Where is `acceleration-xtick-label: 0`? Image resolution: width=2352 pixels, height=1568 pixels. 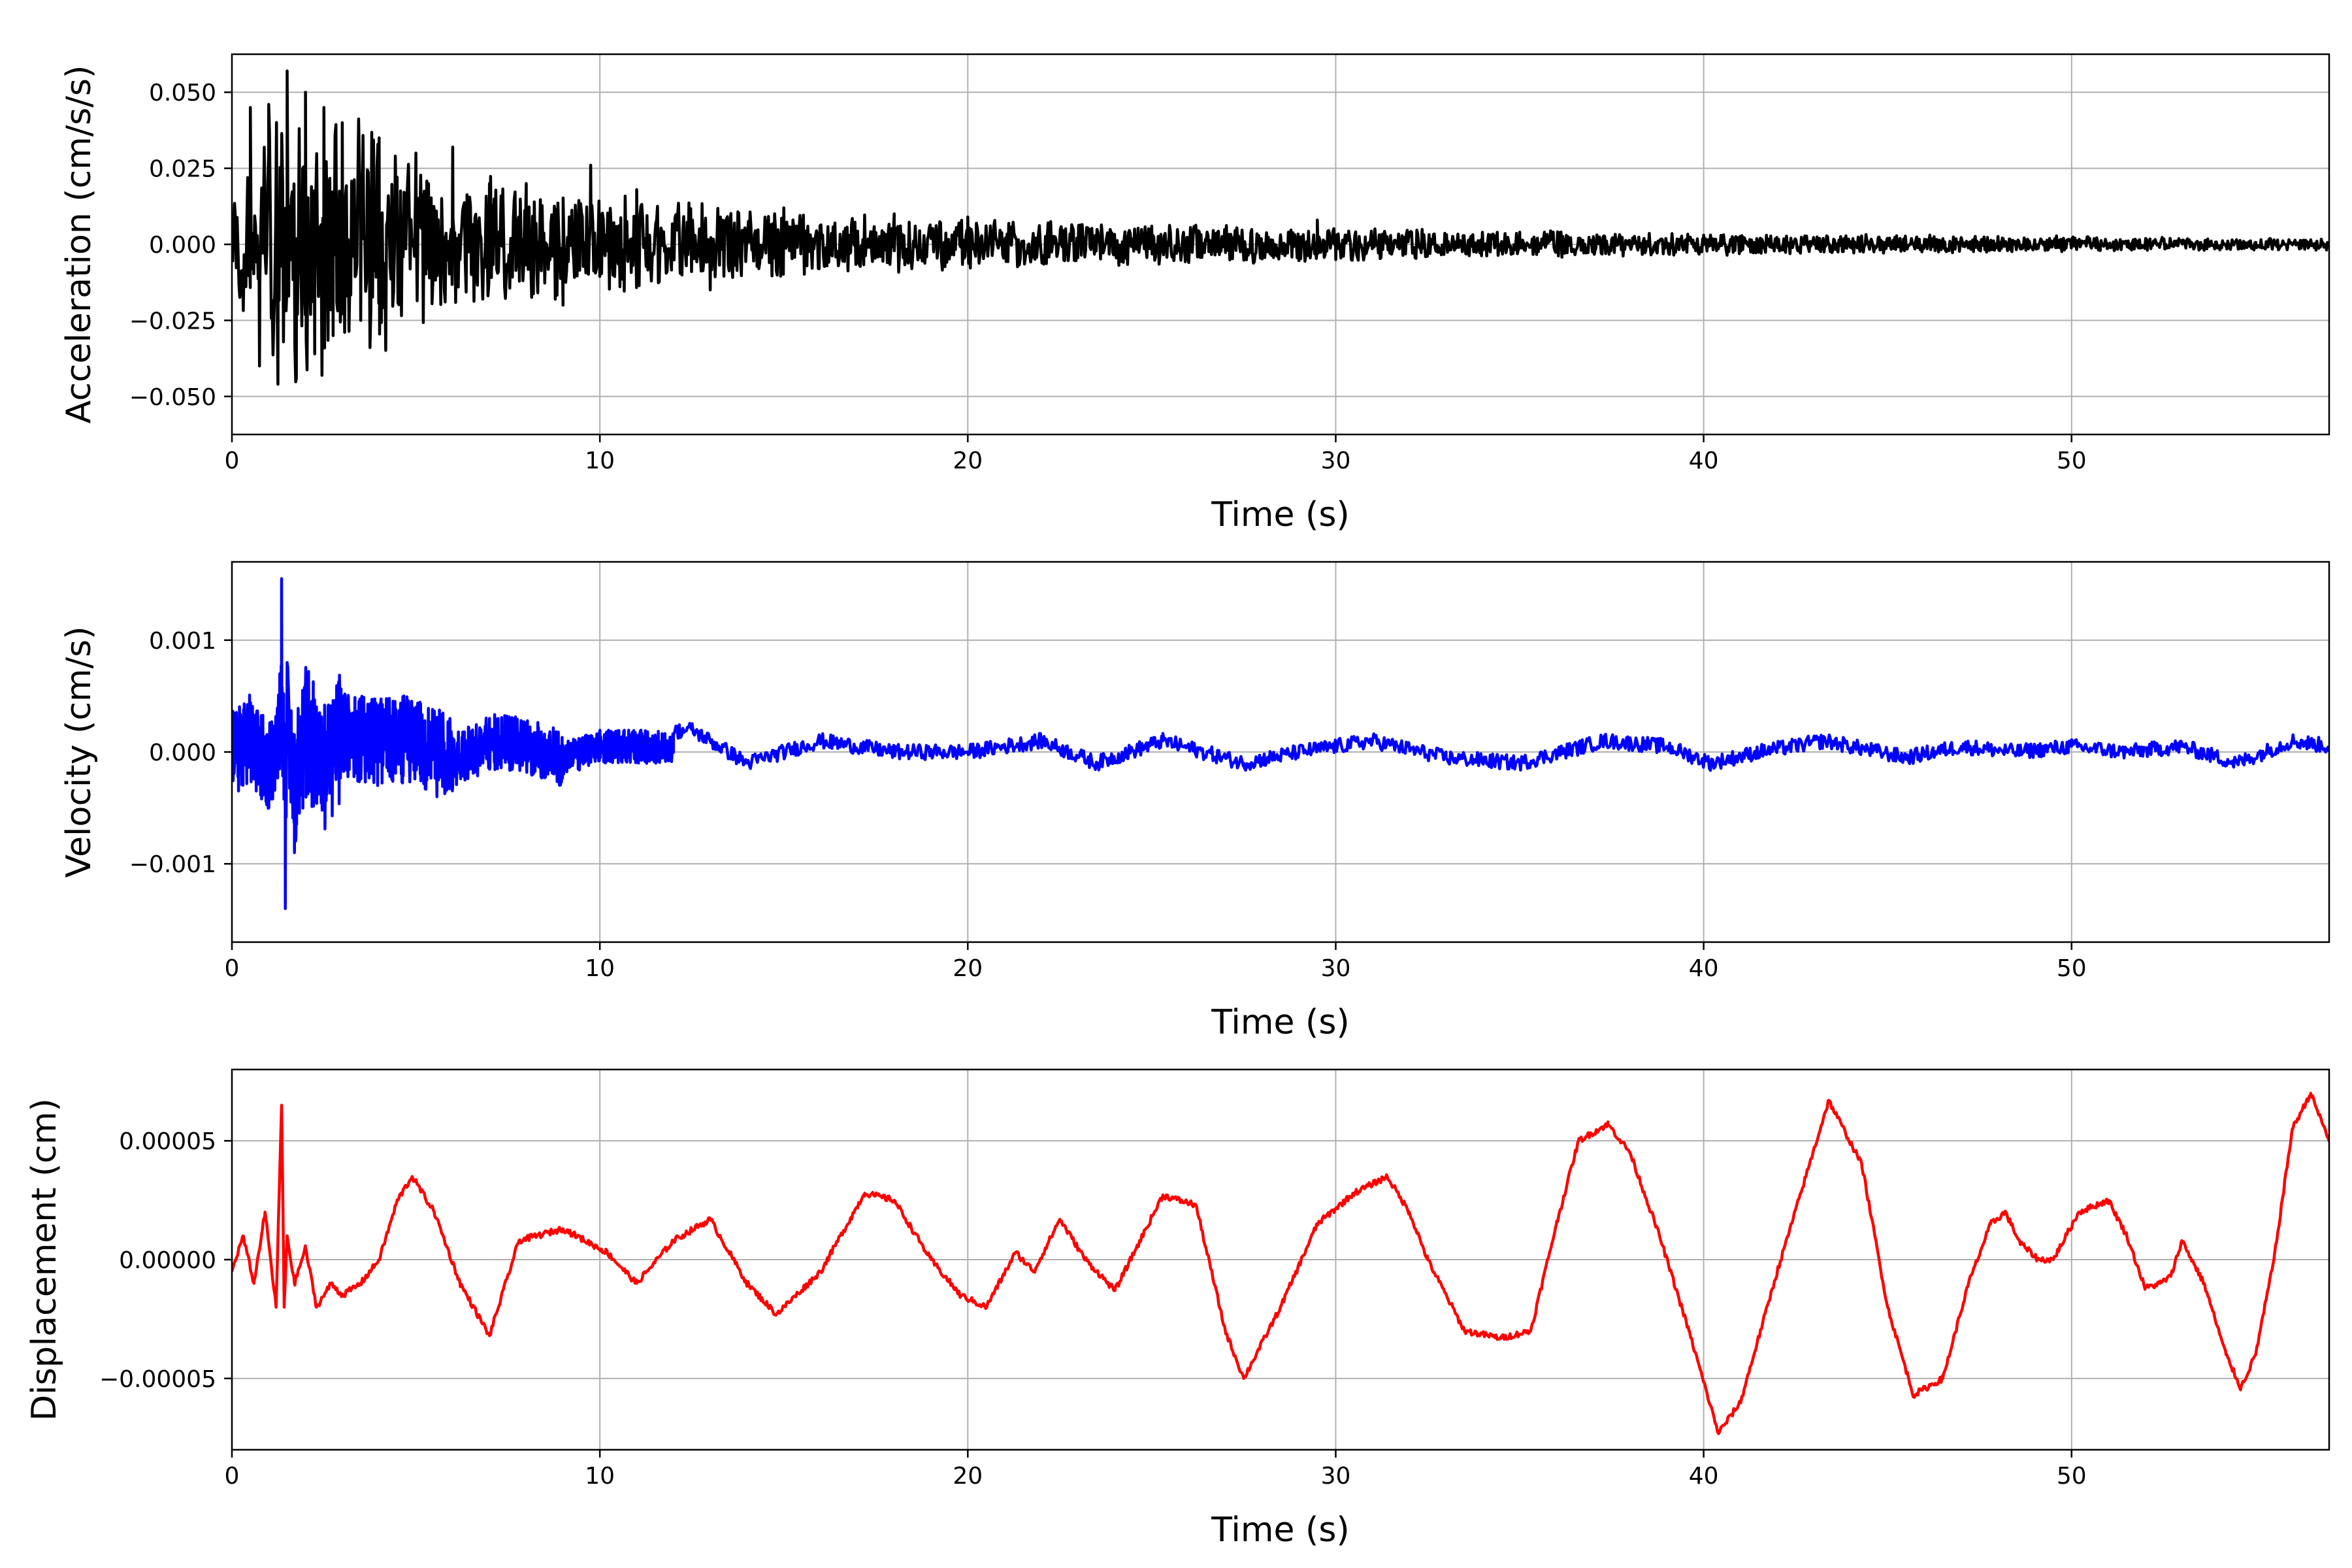 acceleration-xtick-label: 0 is located at coordinates (232, 461).